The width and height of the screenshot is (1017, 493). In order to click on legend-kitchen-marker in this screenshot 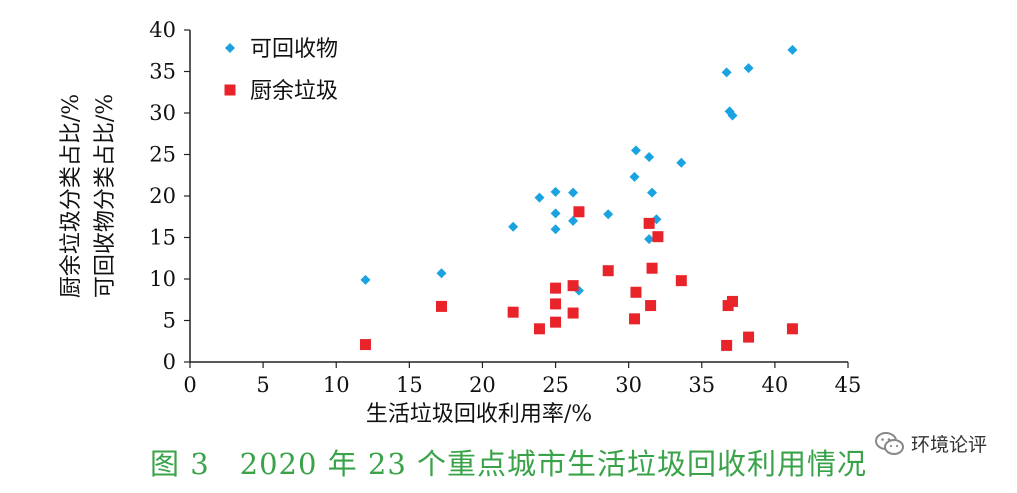, I will do `click(230, 90)`.